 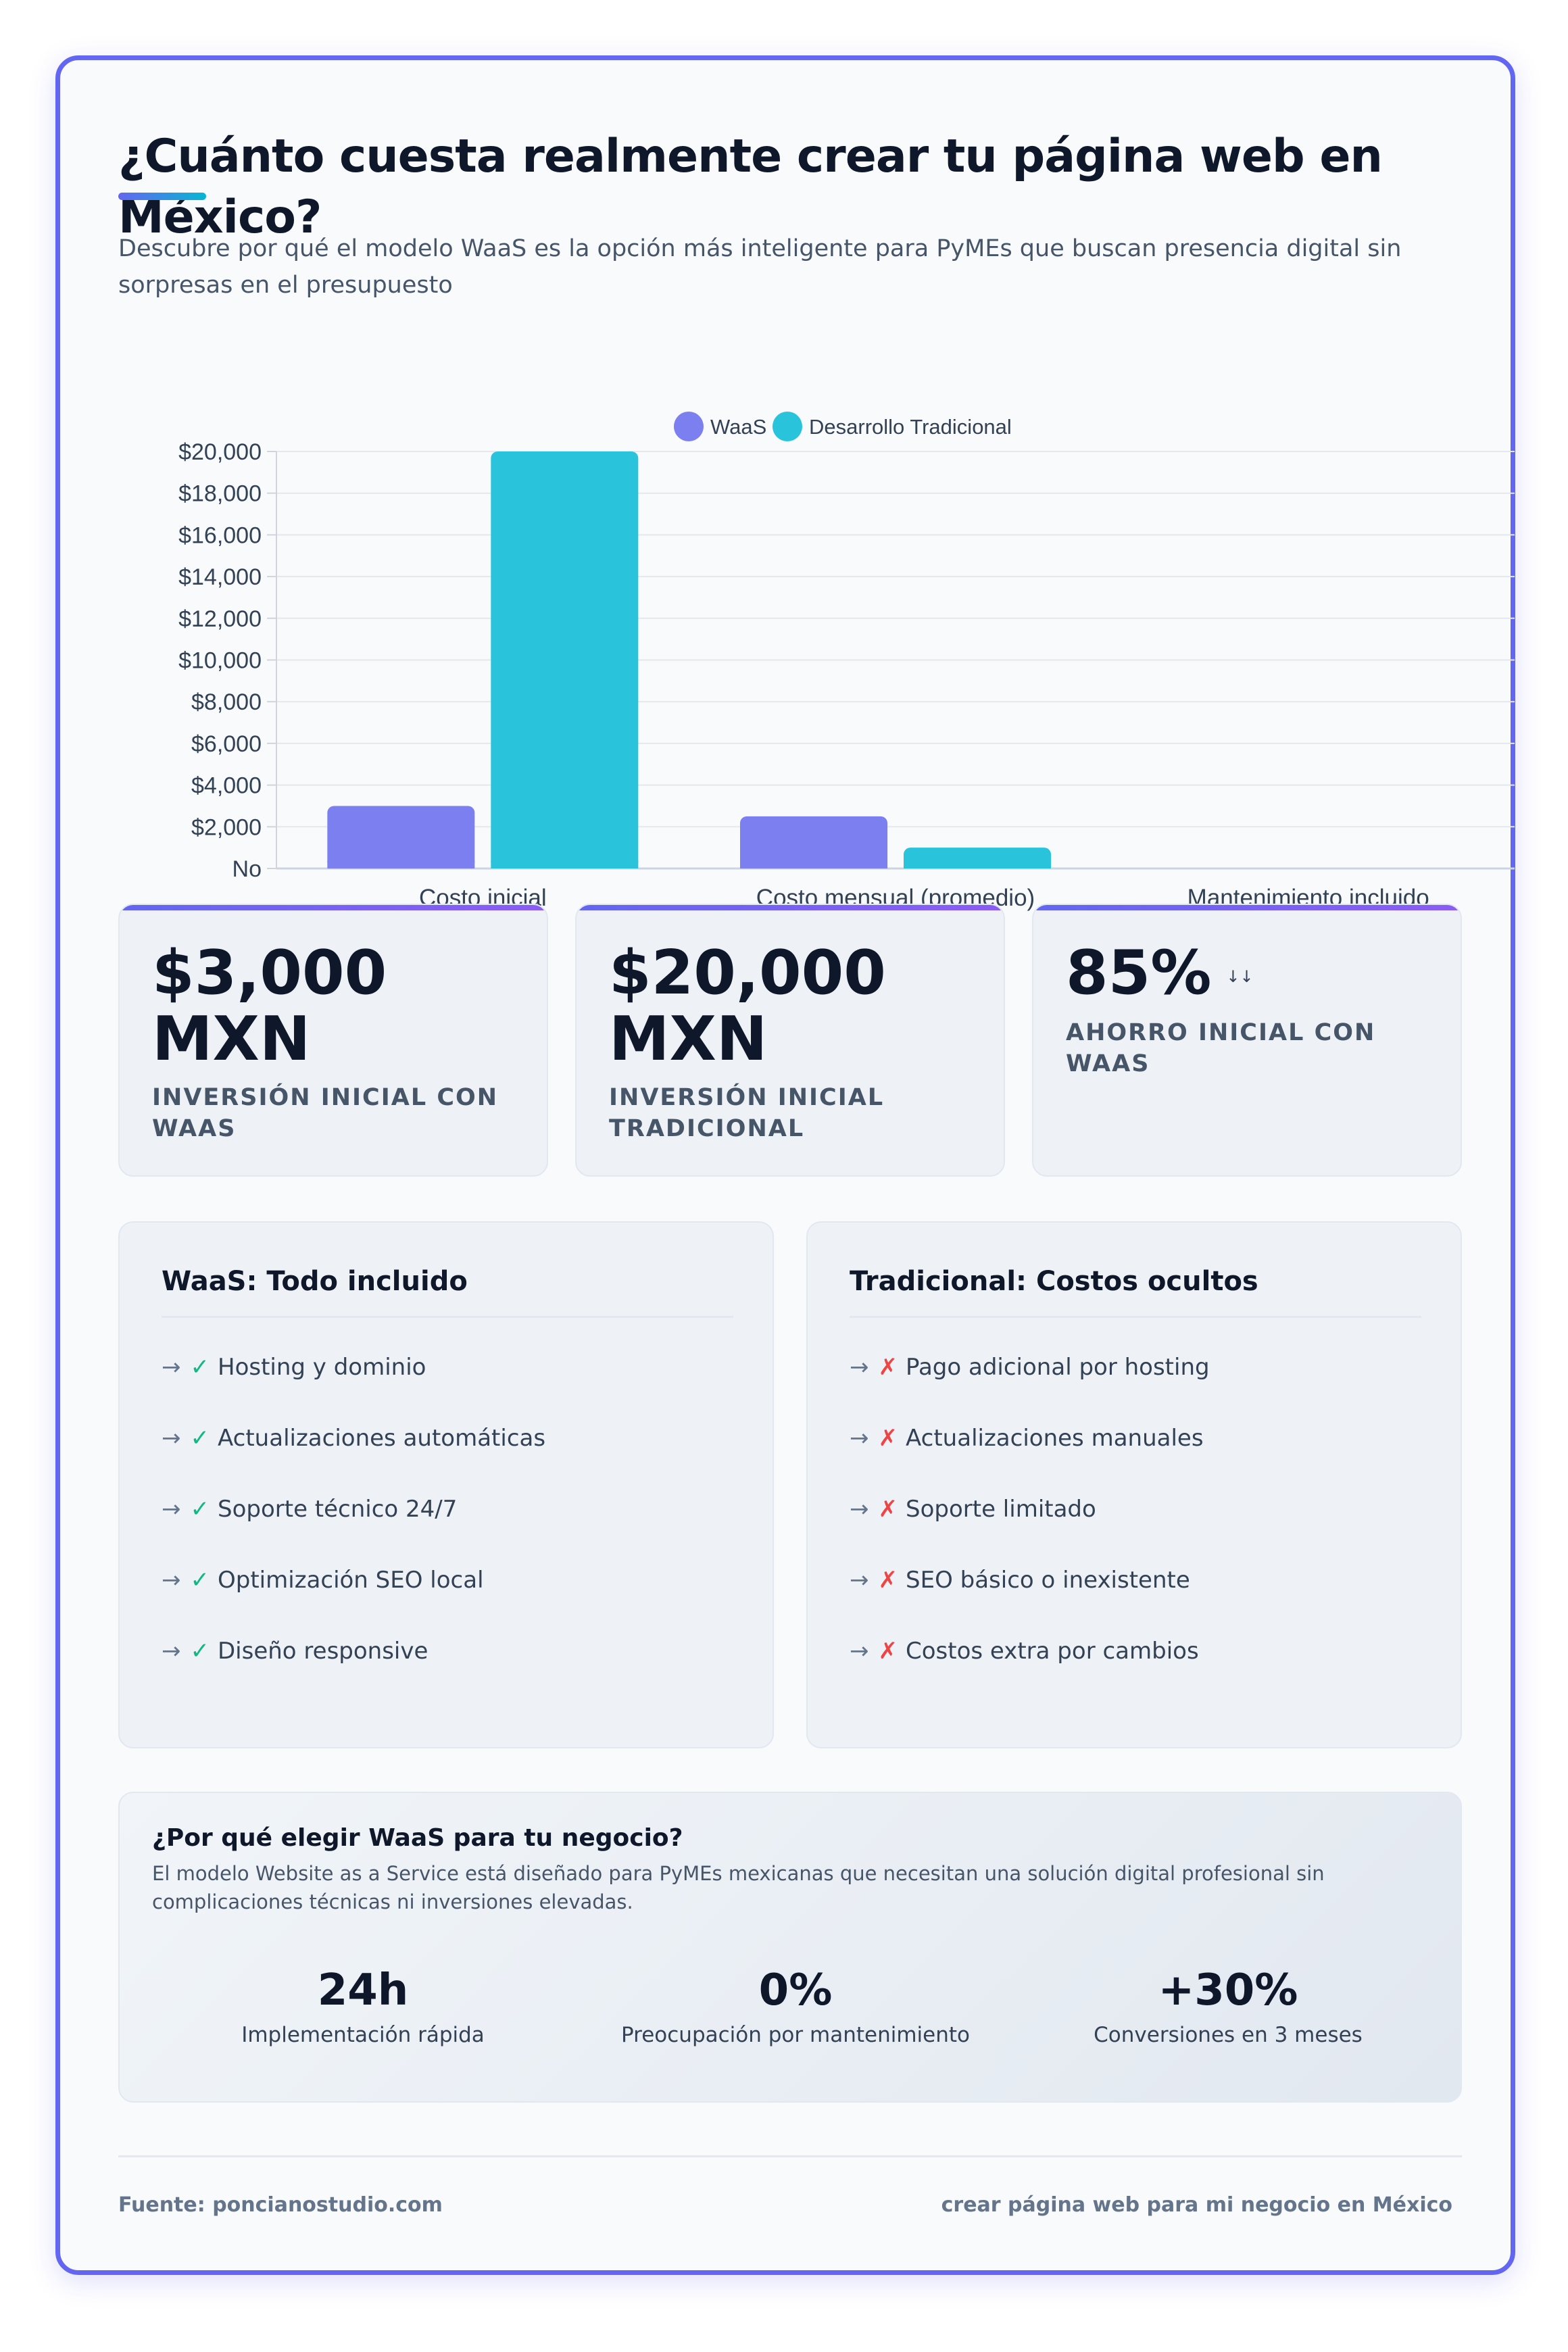 I want to click on traditional-list-item: → ✗ SEO básico o inexistente, so click(x=1020, y=1580).